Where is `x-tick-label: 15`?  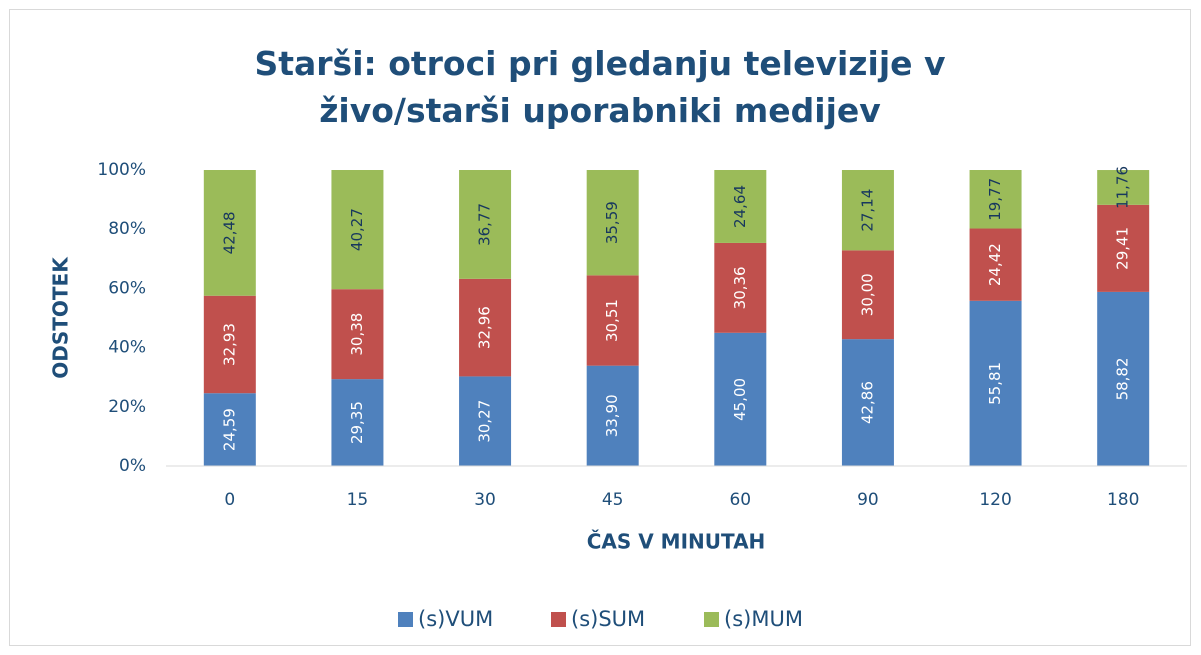
x-tick-label: 15 is located at coordinates (358, 500).